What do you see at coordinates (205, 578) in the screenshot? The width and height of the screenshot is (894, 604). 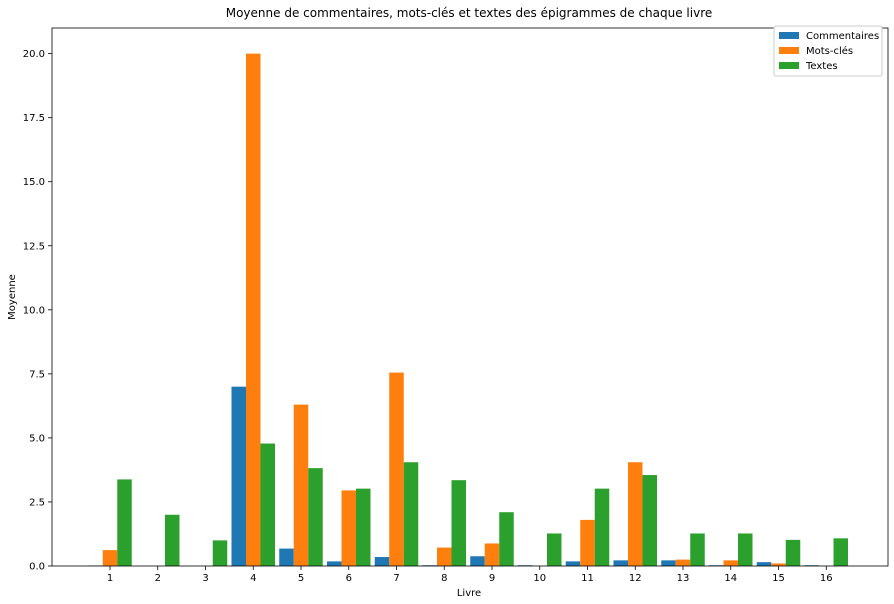 I see `x-tick-label: 3` at bounding box center [205, 578].